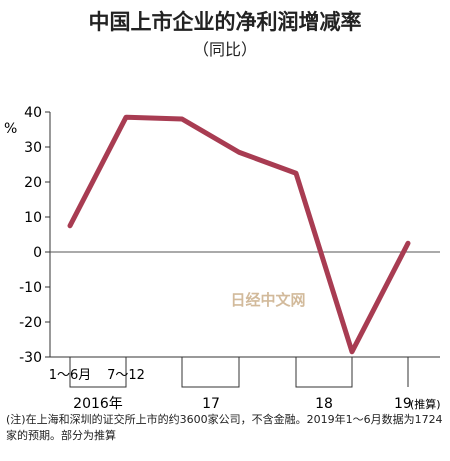 This screenshot has width=450, height=461. I want to click on year-label: 17, so click(211, 403).